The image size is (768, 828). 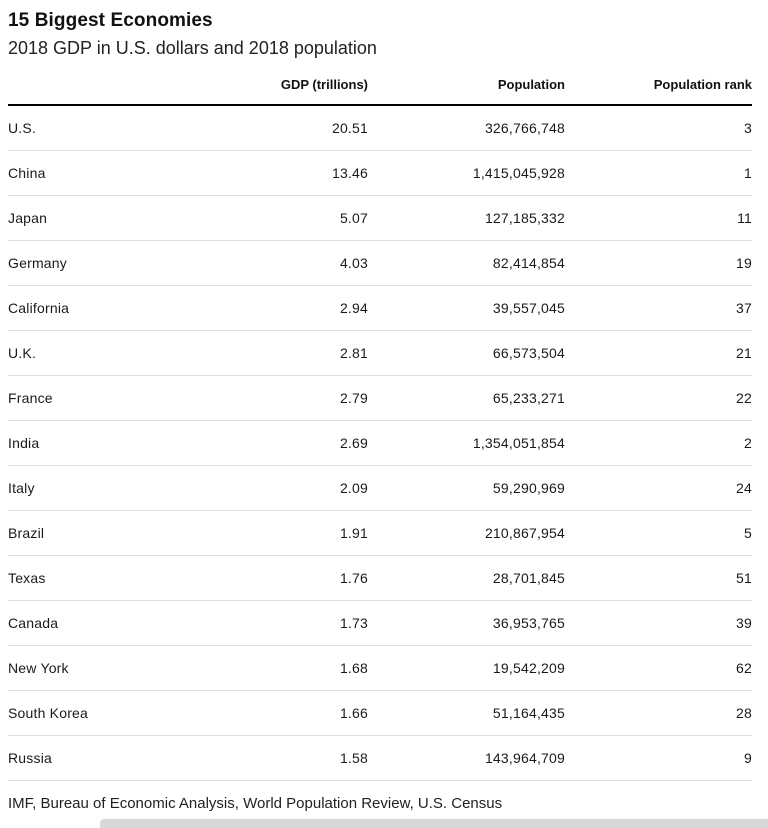 I want to click on gdp-cell: 20.51, so click(x=288, y=128).